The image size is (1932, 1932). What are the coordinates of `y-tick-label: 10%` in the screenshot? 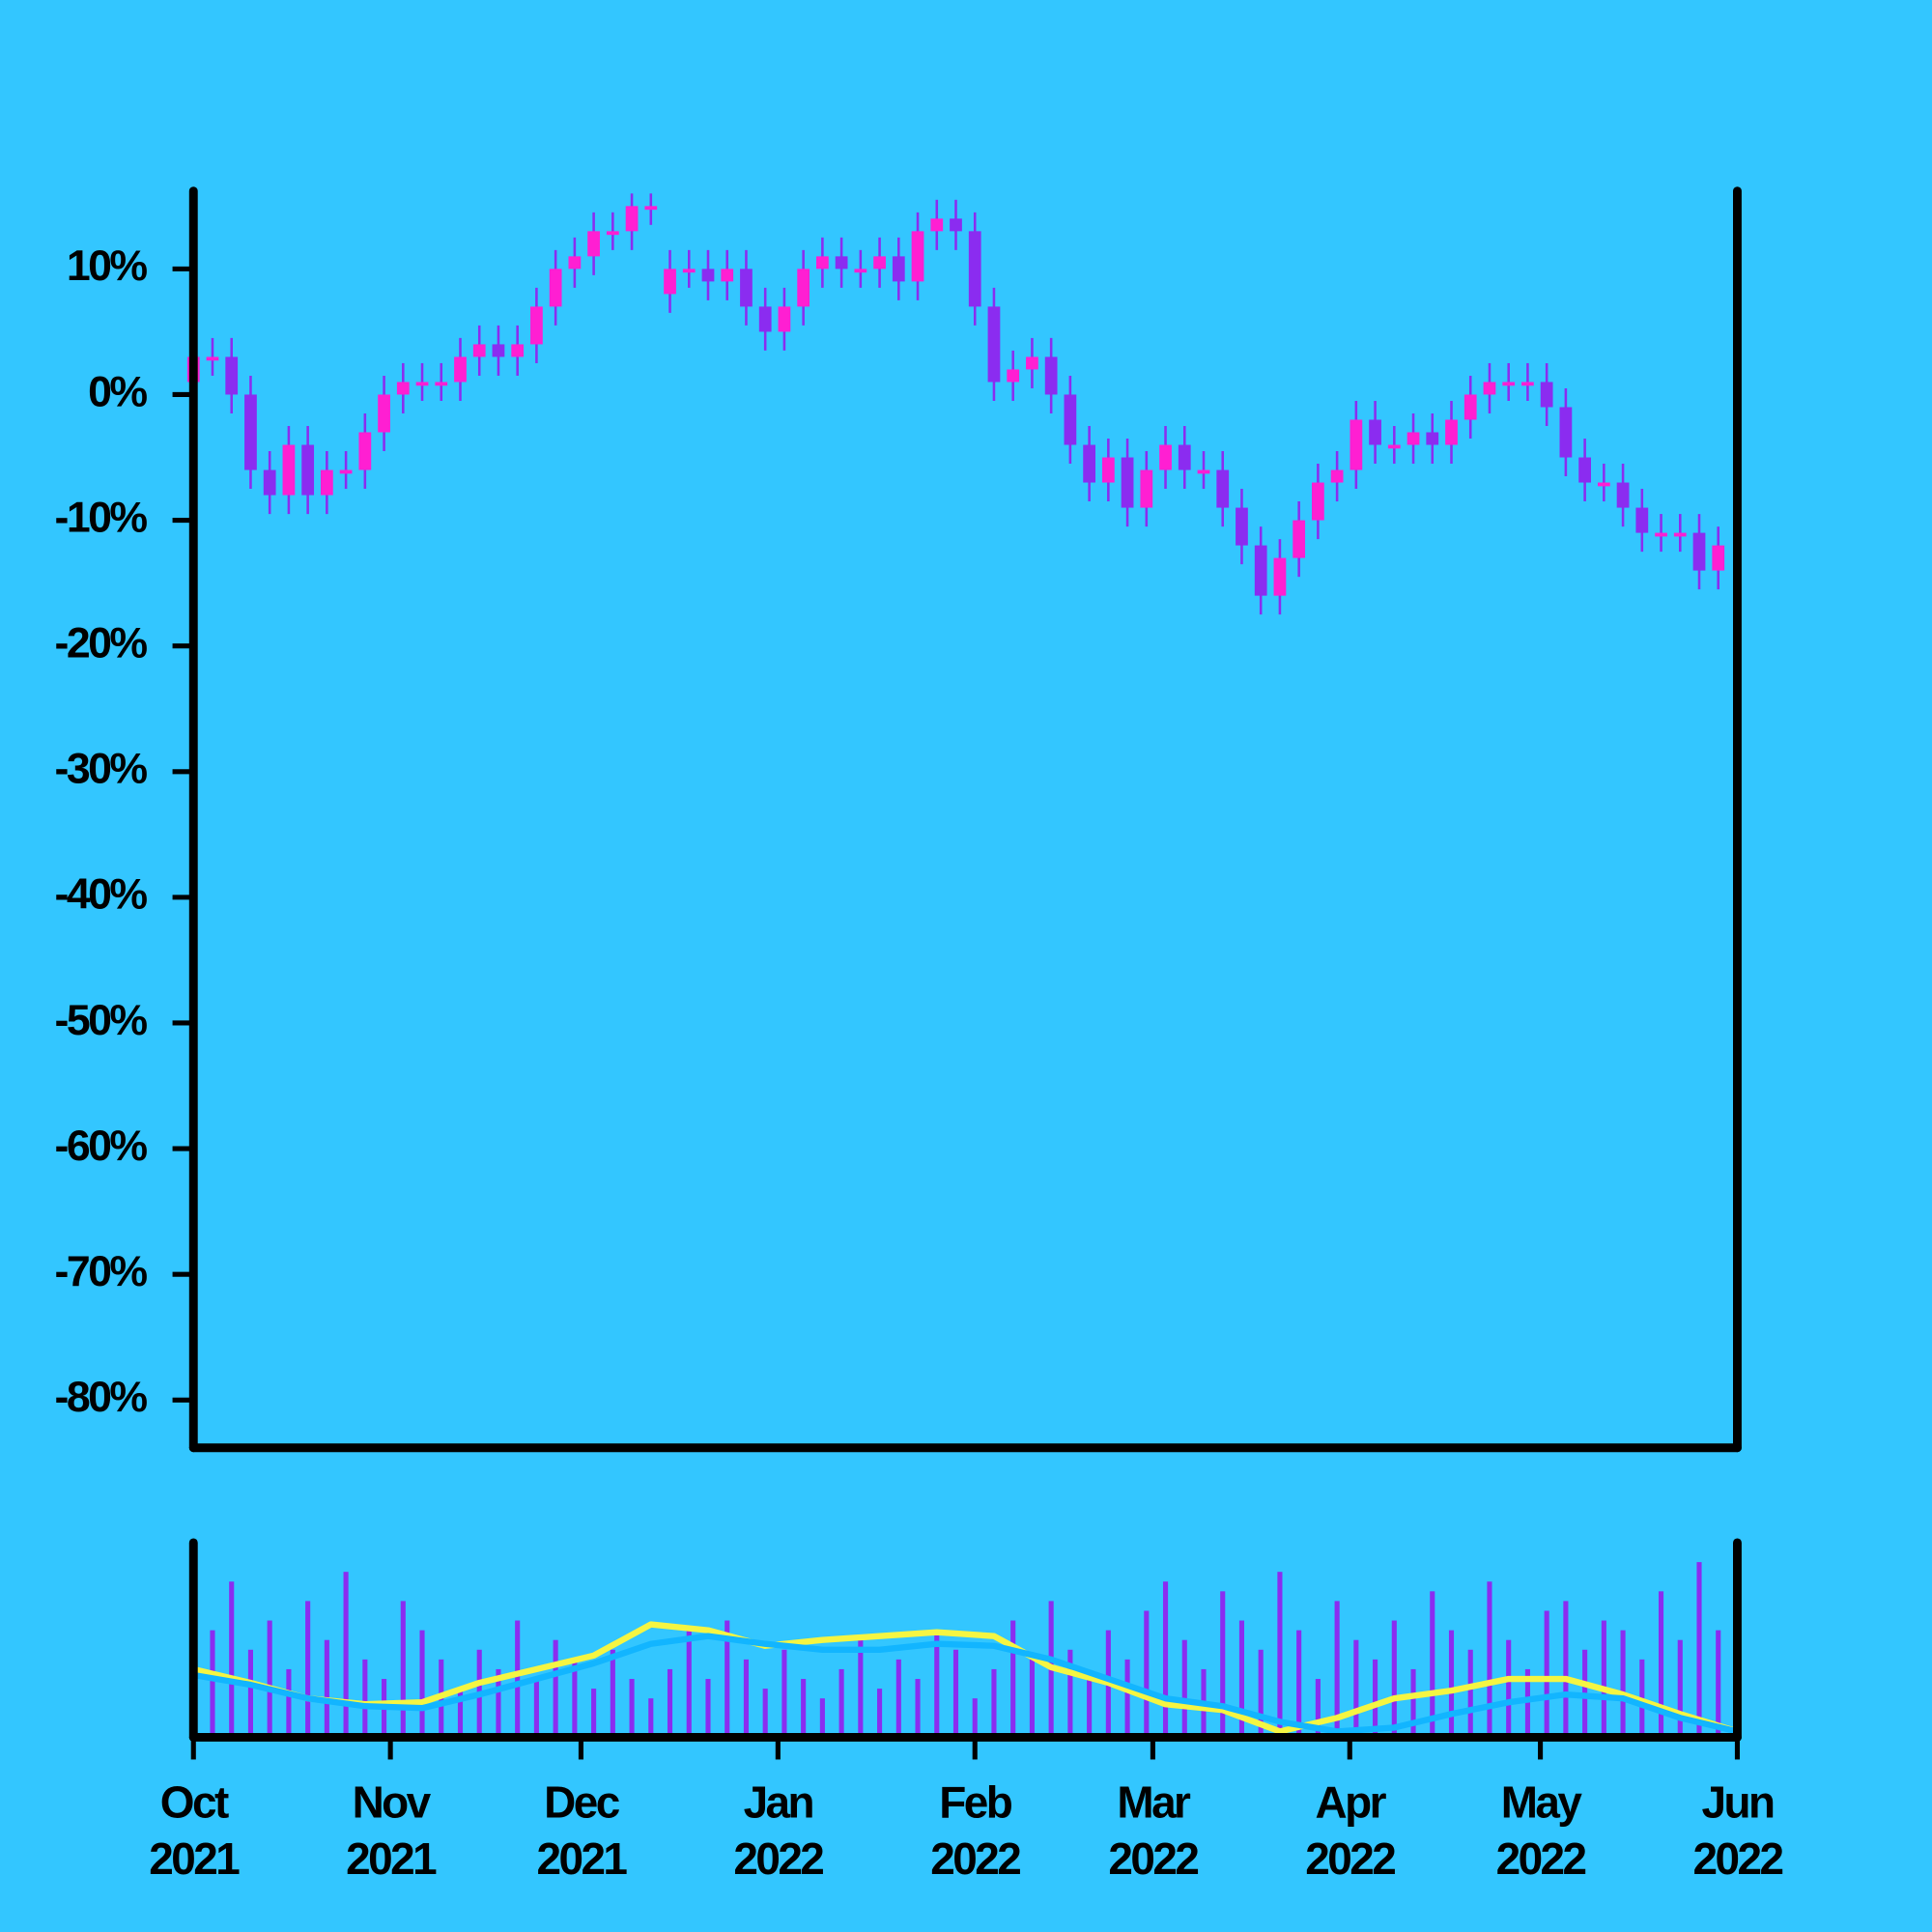 It's located at (107, 266).